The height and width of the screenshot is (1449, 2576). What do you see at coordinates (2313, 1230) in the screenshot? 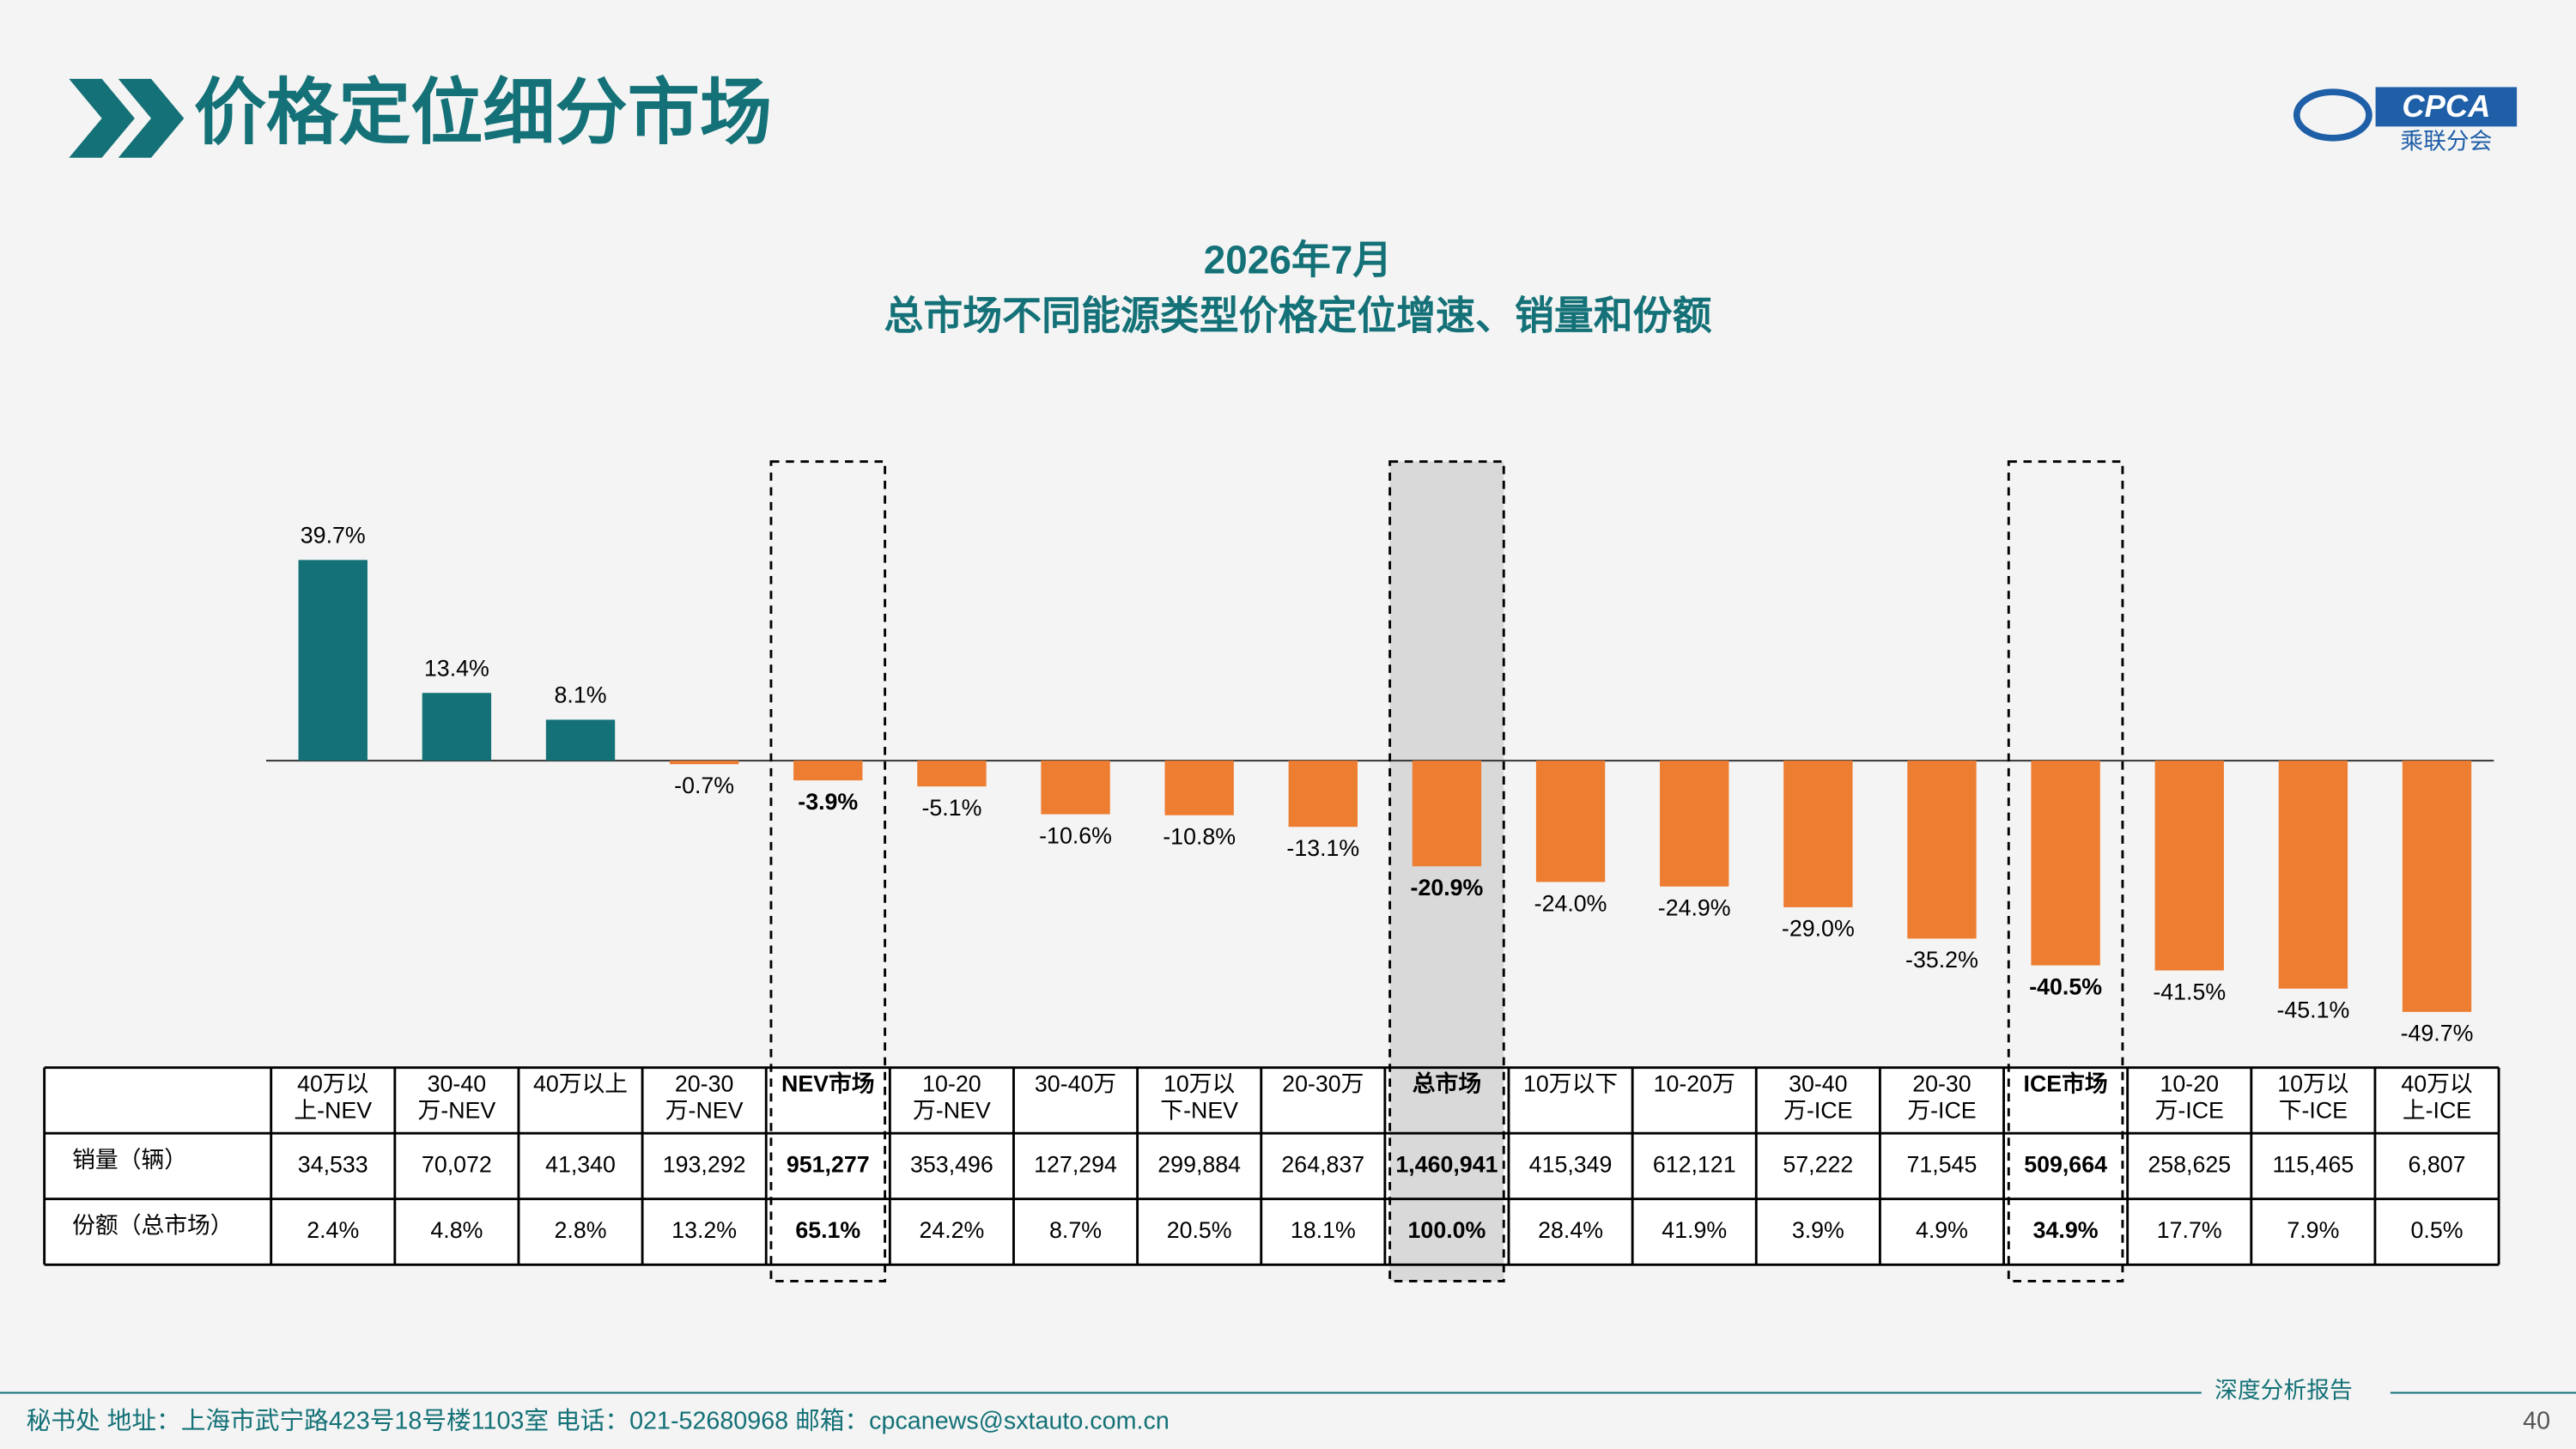
I see `table-cell: 7.9%` at bounding box center [2313, 1230].